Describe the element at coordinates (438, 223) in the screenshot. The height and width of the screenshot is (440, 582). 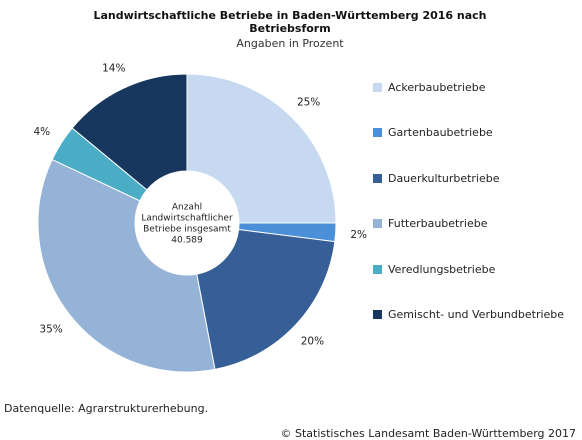
I see `legend-label: Futterbaubetriebe` at that location.